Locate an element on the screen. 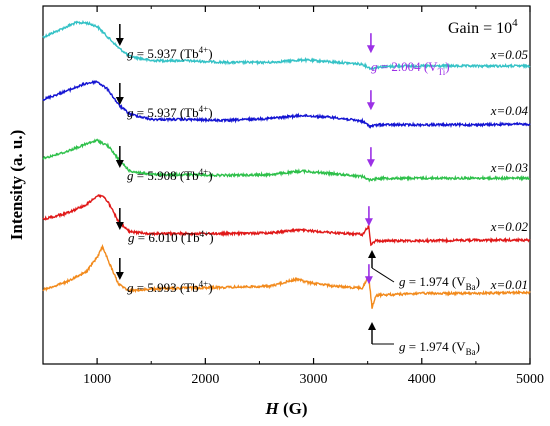 The image size is (550, 426). vti-label: g = 2.004 (VTi) is located at coordinates (410, 68).